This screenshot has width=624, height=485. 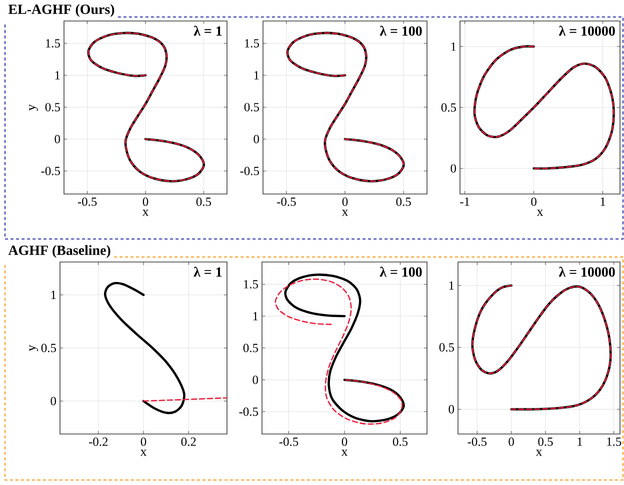 I want to click on x-tick-label: -0.2, so click(x=98, y=442).